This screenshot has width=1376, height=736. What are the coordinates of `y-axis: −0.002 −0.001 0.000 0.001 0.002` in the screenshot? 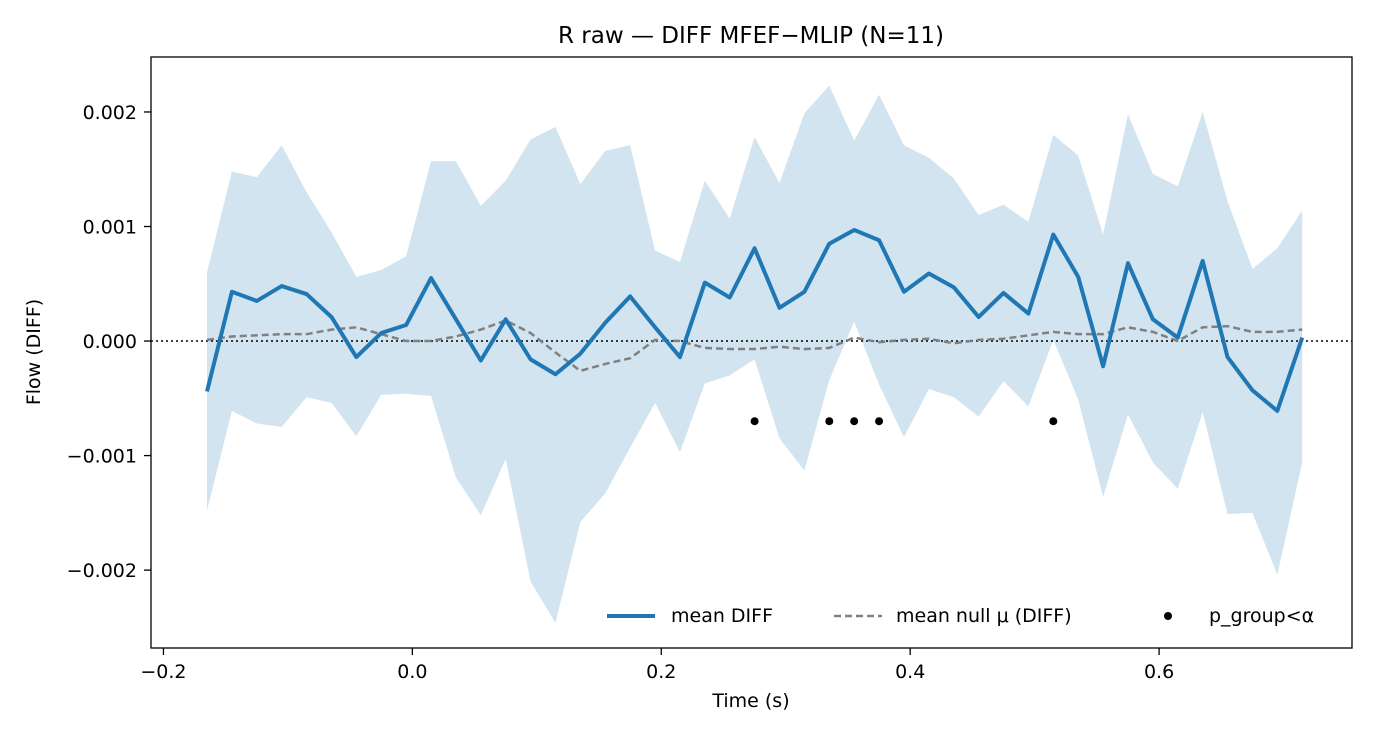 It's located at (109, 342).